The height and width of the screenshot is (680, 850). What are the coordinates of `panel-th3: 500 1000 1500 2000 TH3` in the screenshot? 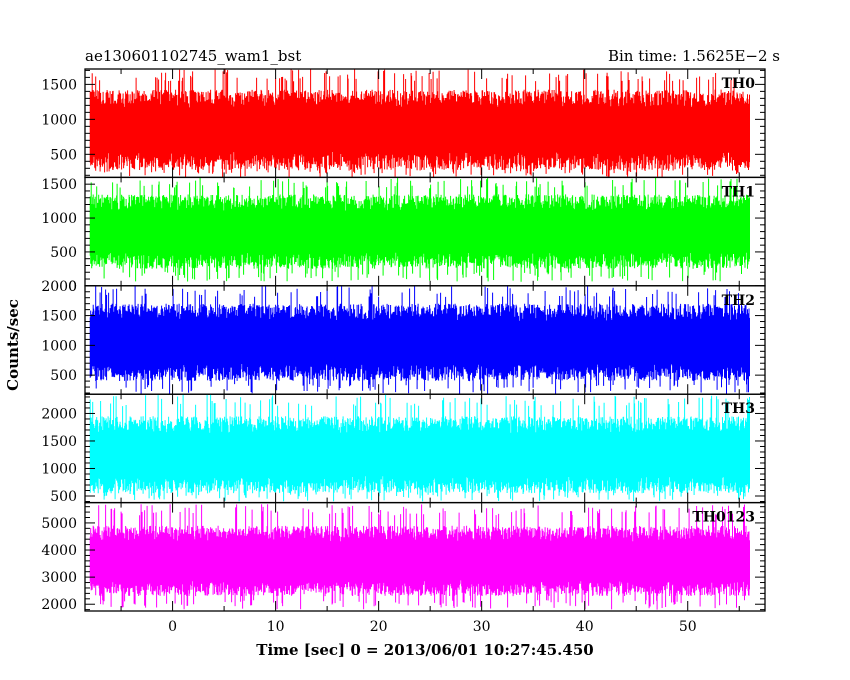 It's located at (403, 449).